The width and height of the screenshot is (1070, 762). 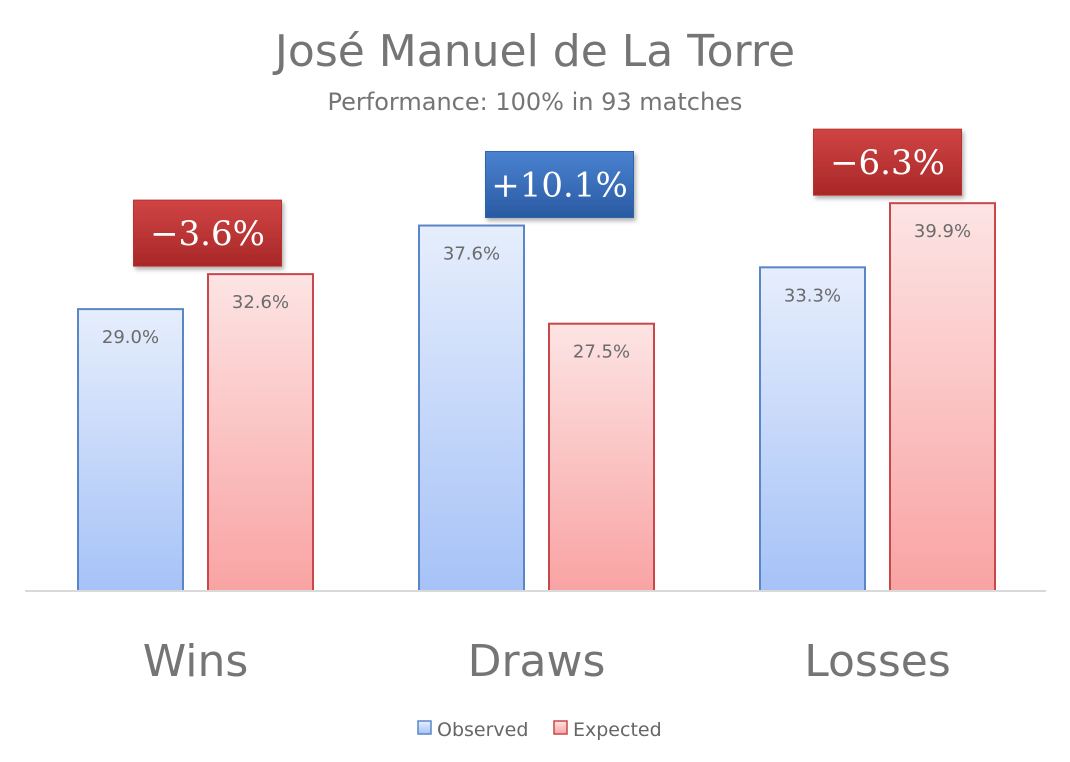 I want to click on category-labels: Wins Draws Losses, so click(x=547, y=661).